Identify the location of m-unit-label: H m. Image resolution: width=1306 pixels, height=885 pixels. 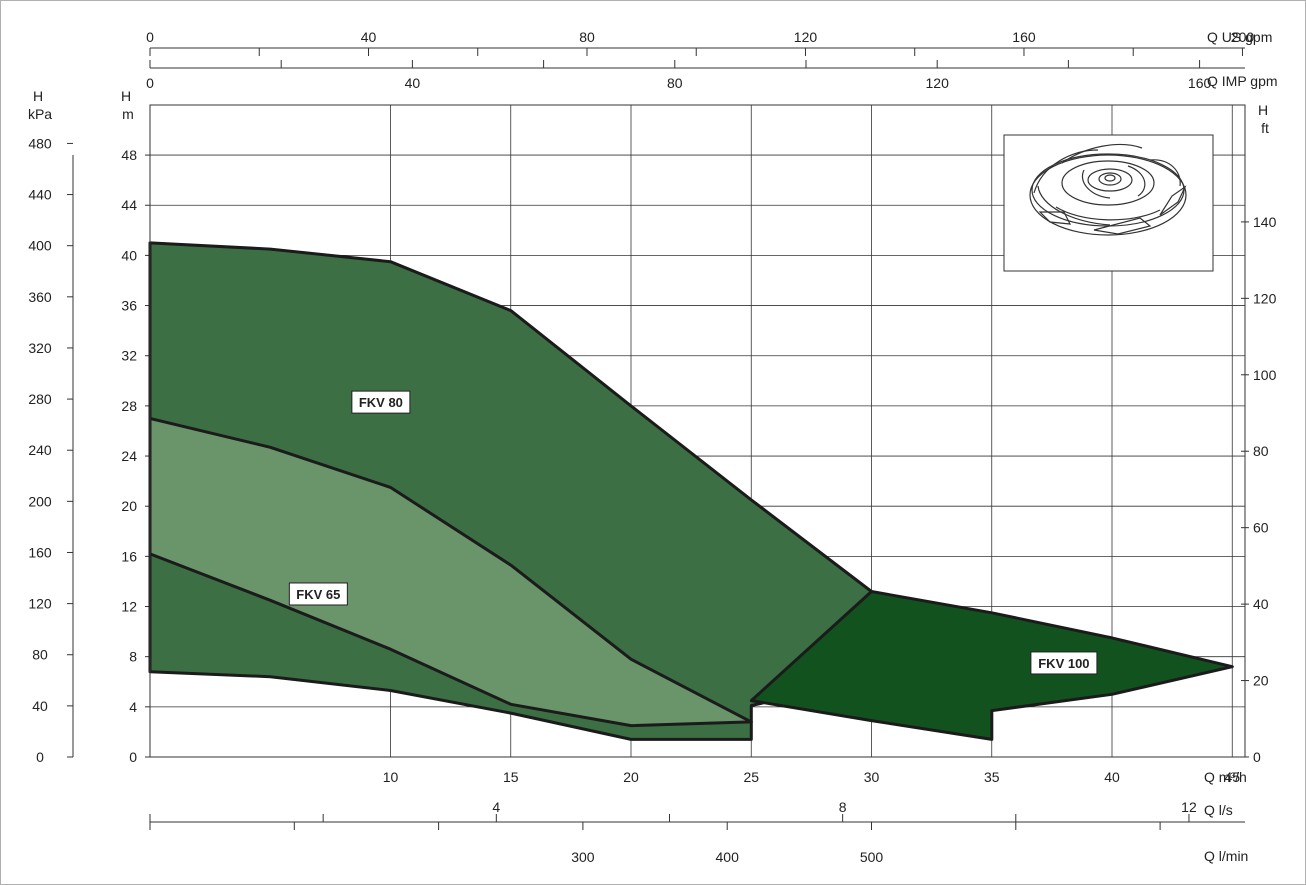
(128, 105).